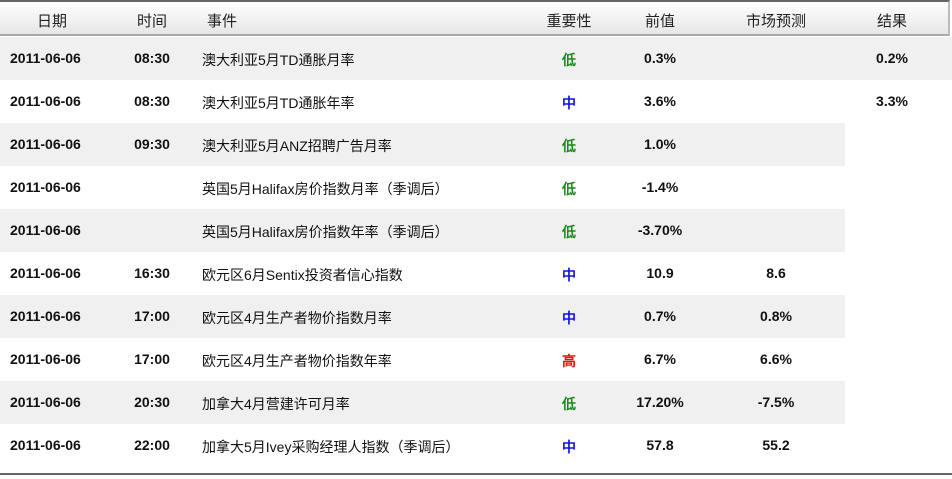 This screenshot has height=479, width=952. What do you see at coordinates (776, 316) in the screenshot?
I see `cell-forecast: 0.8%` at bounding box center [776, 316].